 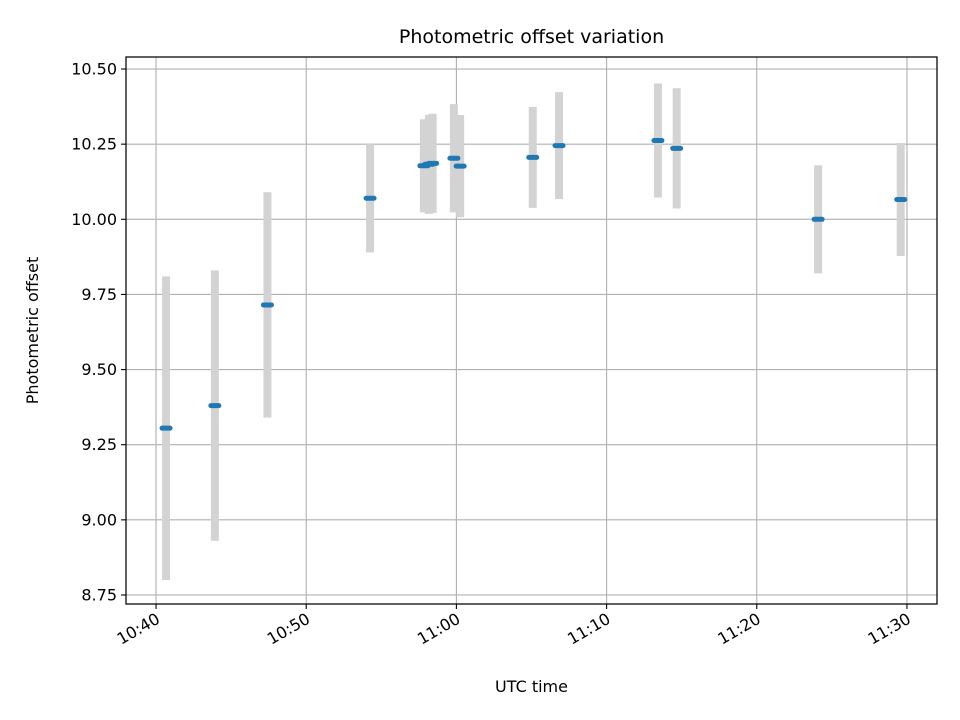 I want to click on chart-title: Photometric offset variation, so click(x=531, y=37).